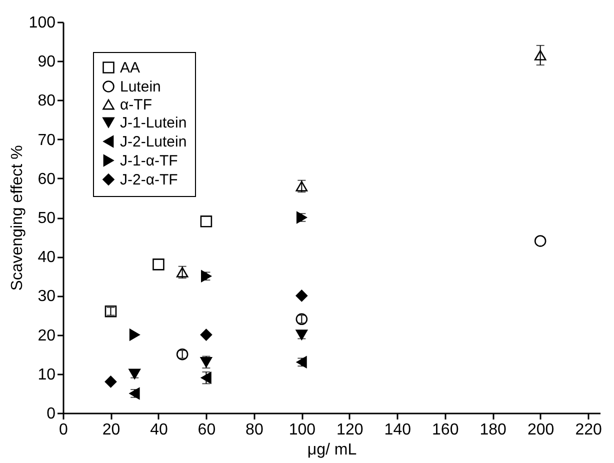  What do you see at coordinates (302, 430) in the screenshot?
I see `x-tick-label: 100` at bounding box center [302, 430].